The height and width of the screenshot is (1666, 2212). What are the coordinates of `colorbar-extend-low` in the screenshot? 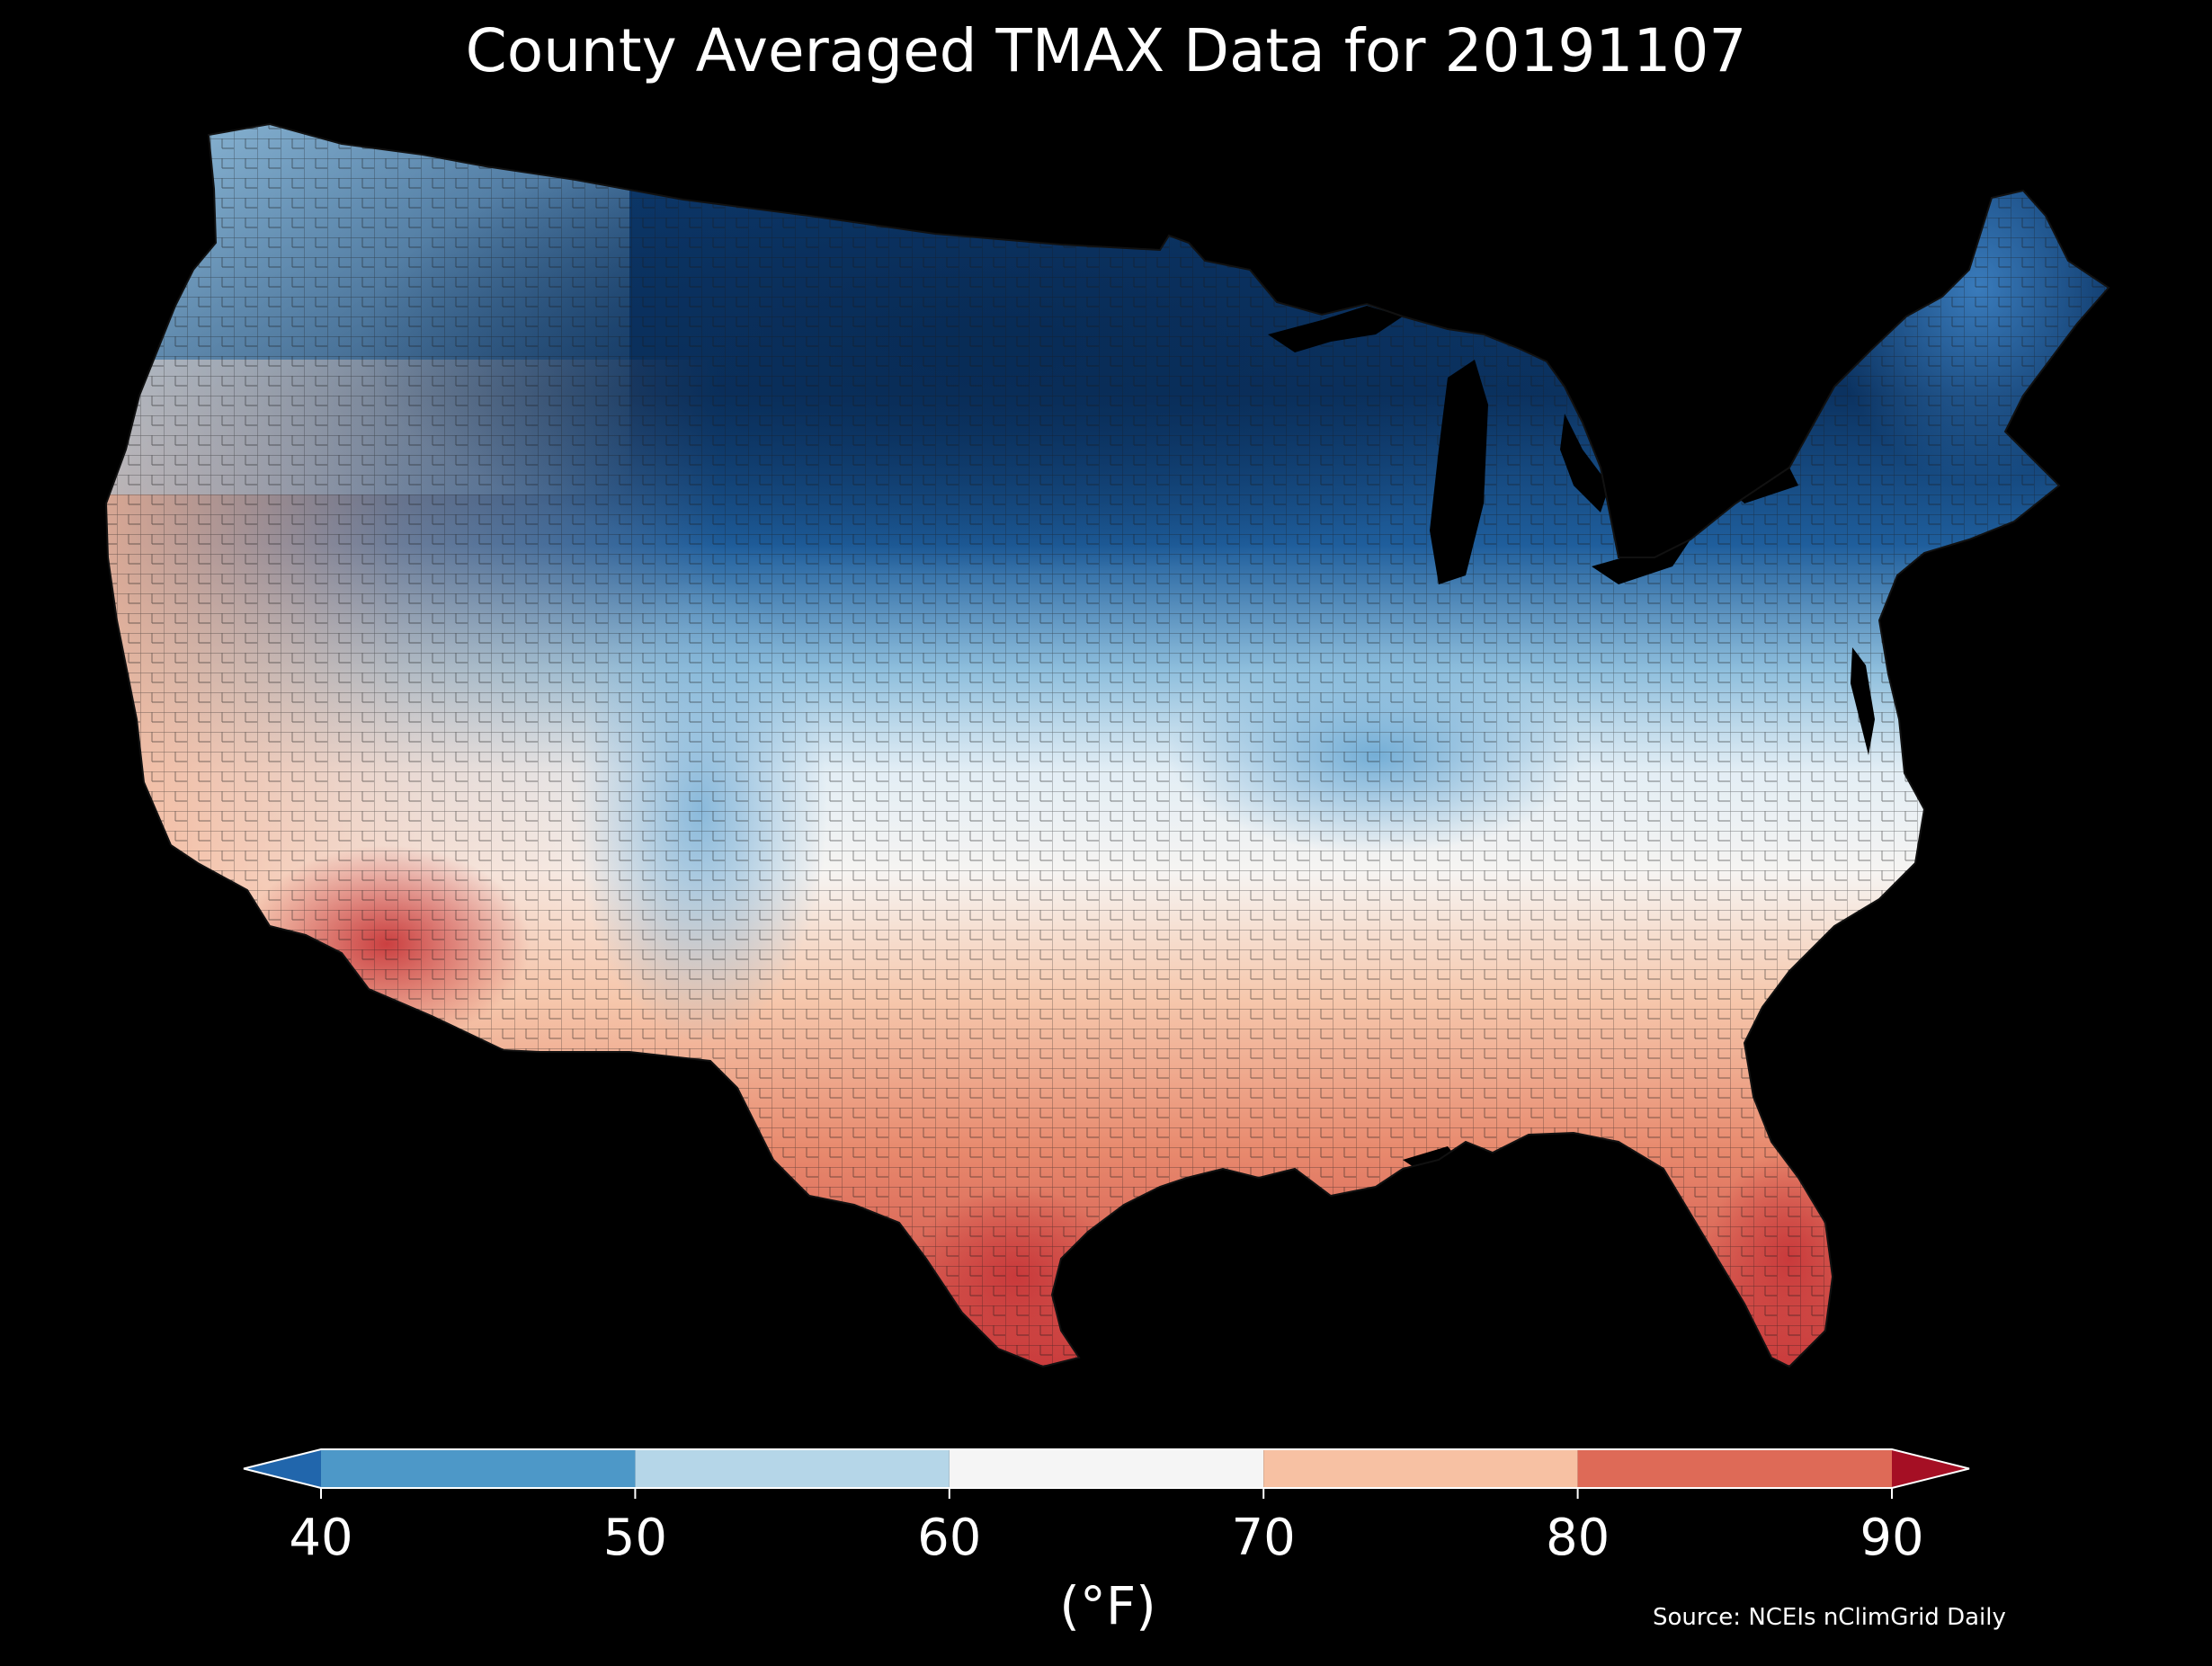 It's located at (282, 1468).